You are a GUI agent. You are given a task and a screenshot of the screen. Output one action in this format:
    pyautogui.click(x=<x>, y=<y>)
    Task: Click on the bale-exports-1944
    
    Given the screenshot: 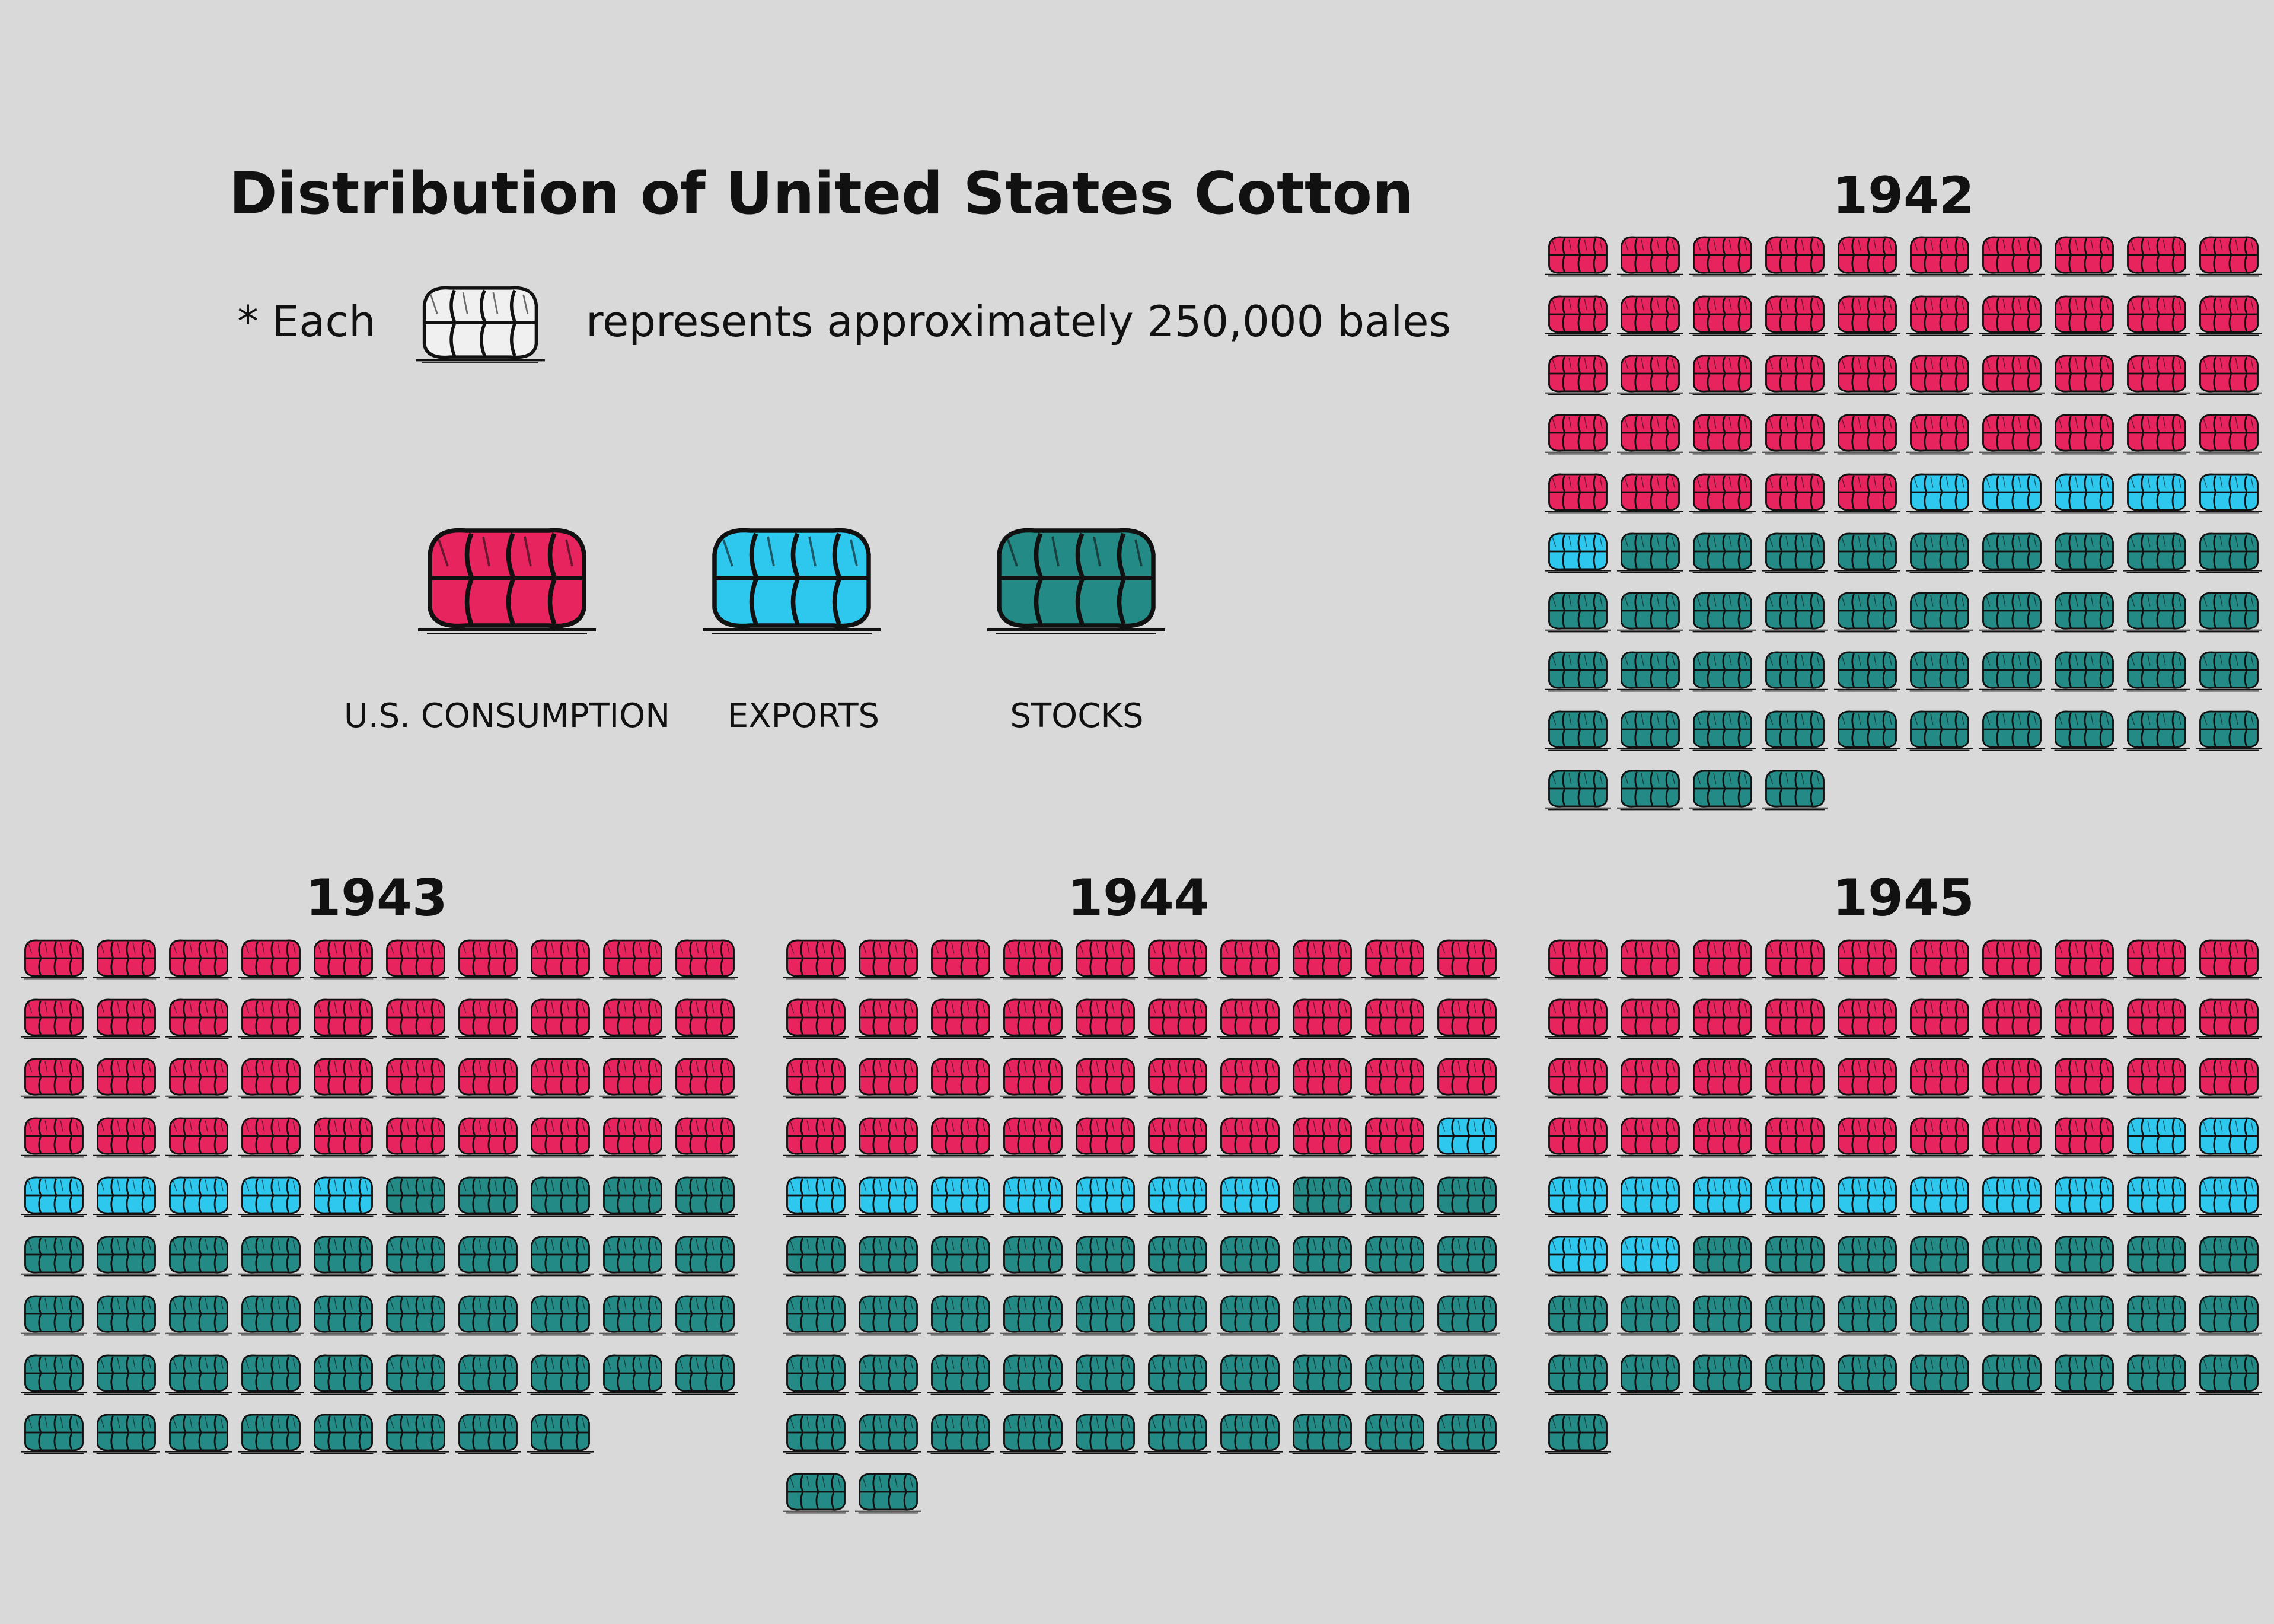 What is the action you would take?
    pyautogui.click(x=888, y=1197)
    